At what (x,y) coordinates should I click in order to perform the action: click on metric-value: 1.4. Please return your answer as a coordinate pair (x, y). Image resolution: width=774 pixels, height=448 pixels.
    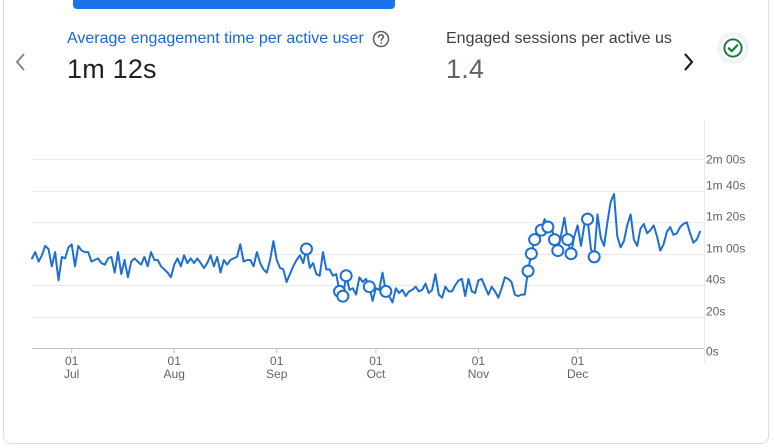
    Looking at the image, I should click on (465, 69).